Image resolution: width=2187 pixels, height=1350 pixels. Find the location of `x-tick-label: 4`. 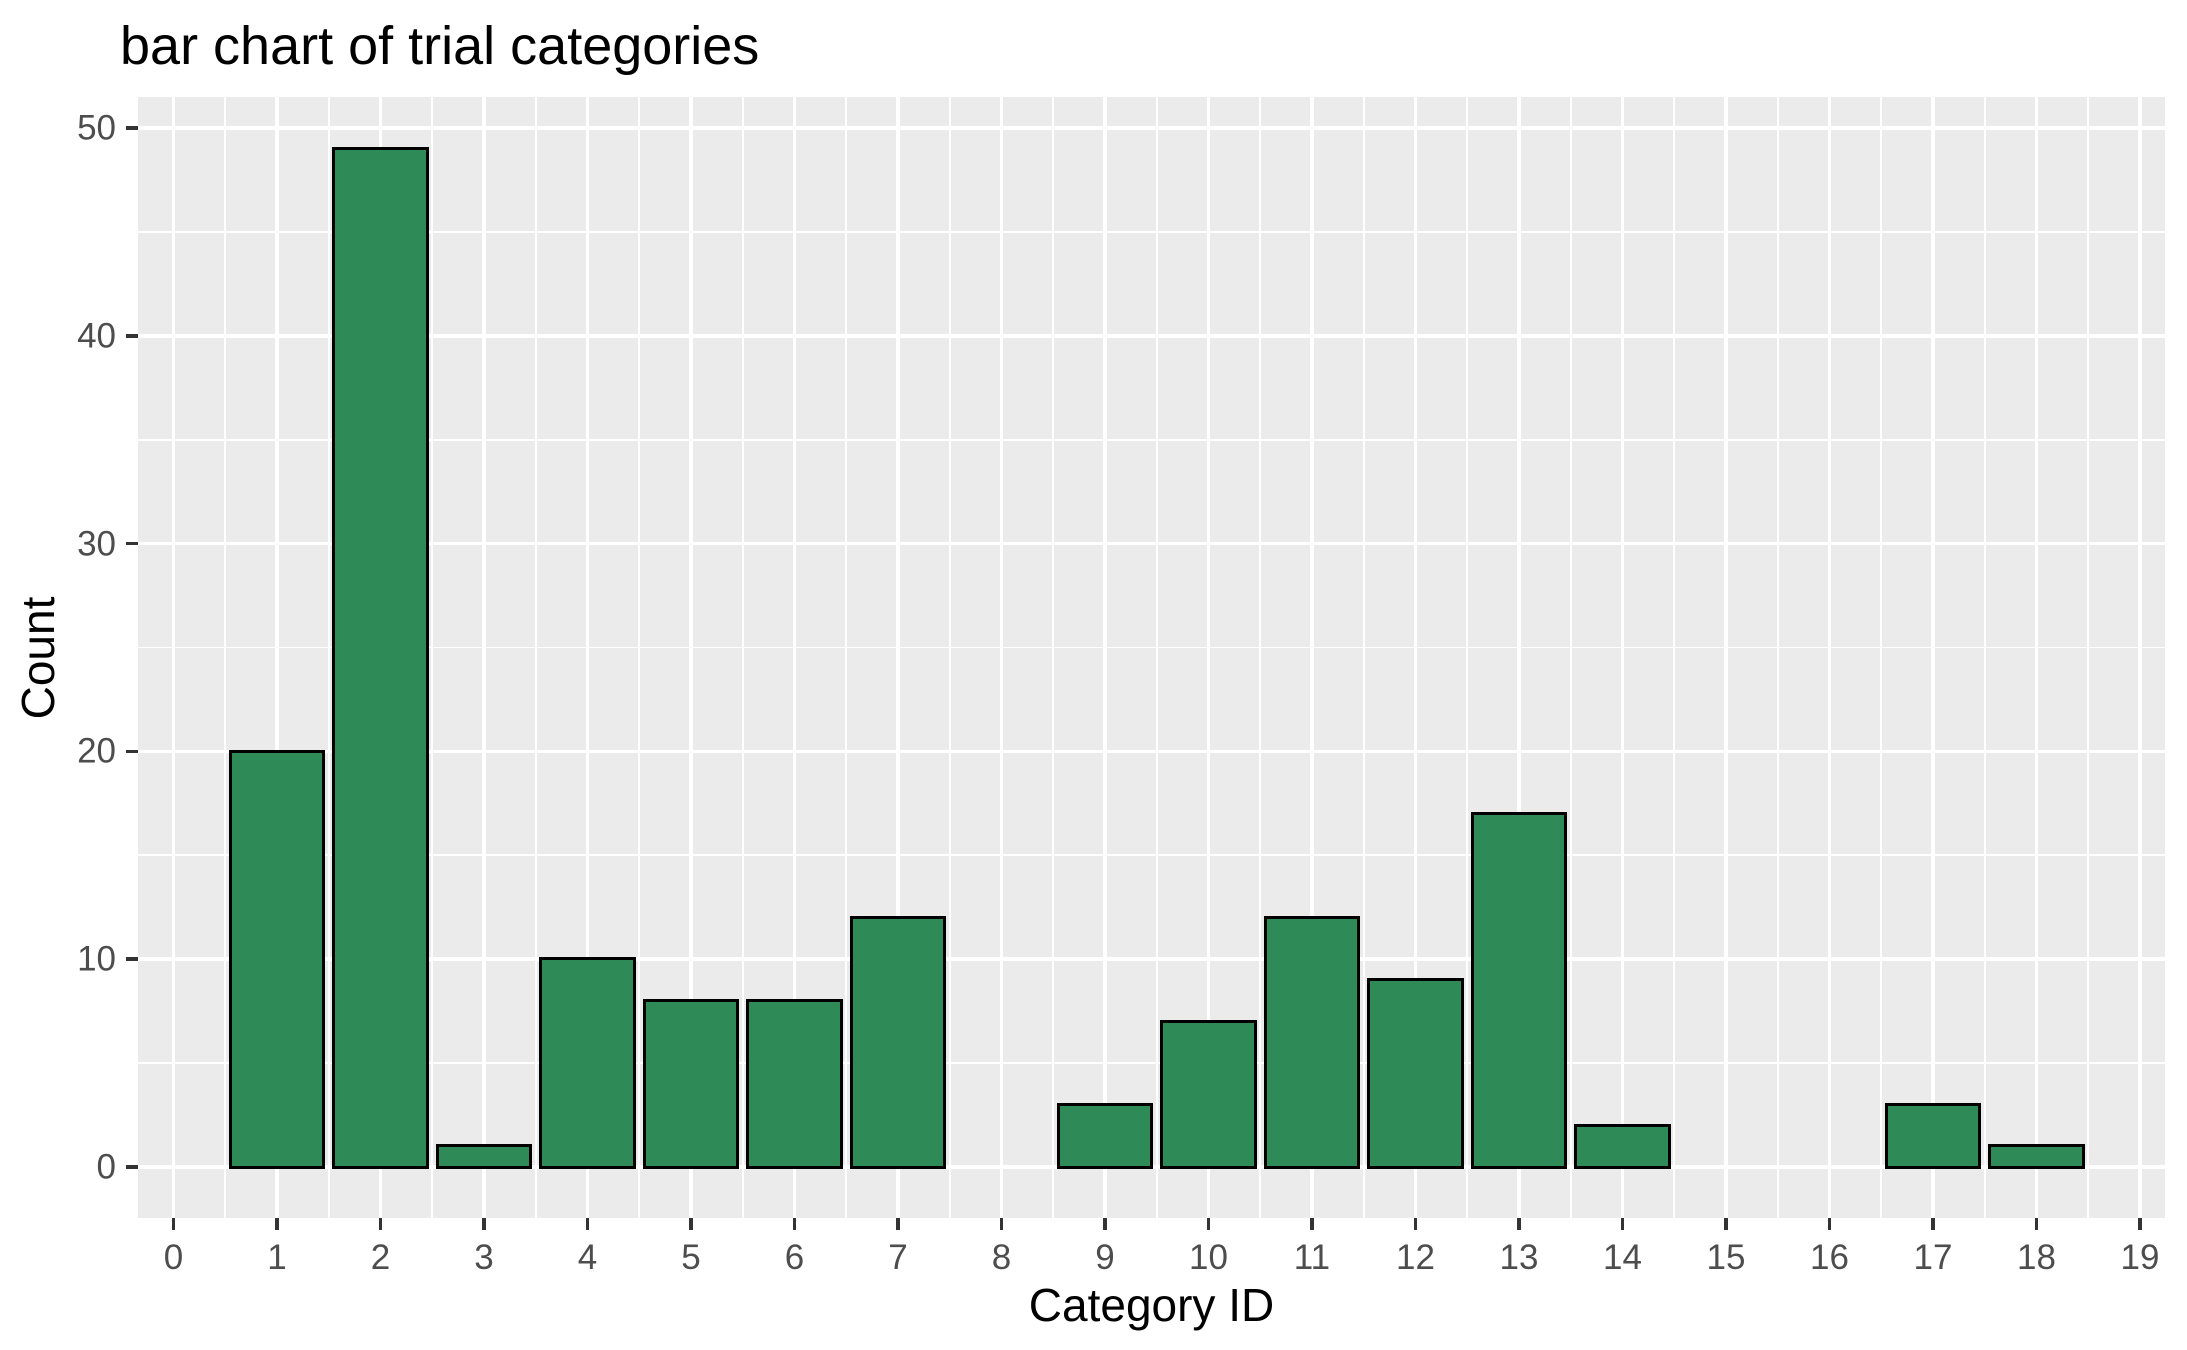

x-tick-label: 4 is located at coordinates (587, 1257).